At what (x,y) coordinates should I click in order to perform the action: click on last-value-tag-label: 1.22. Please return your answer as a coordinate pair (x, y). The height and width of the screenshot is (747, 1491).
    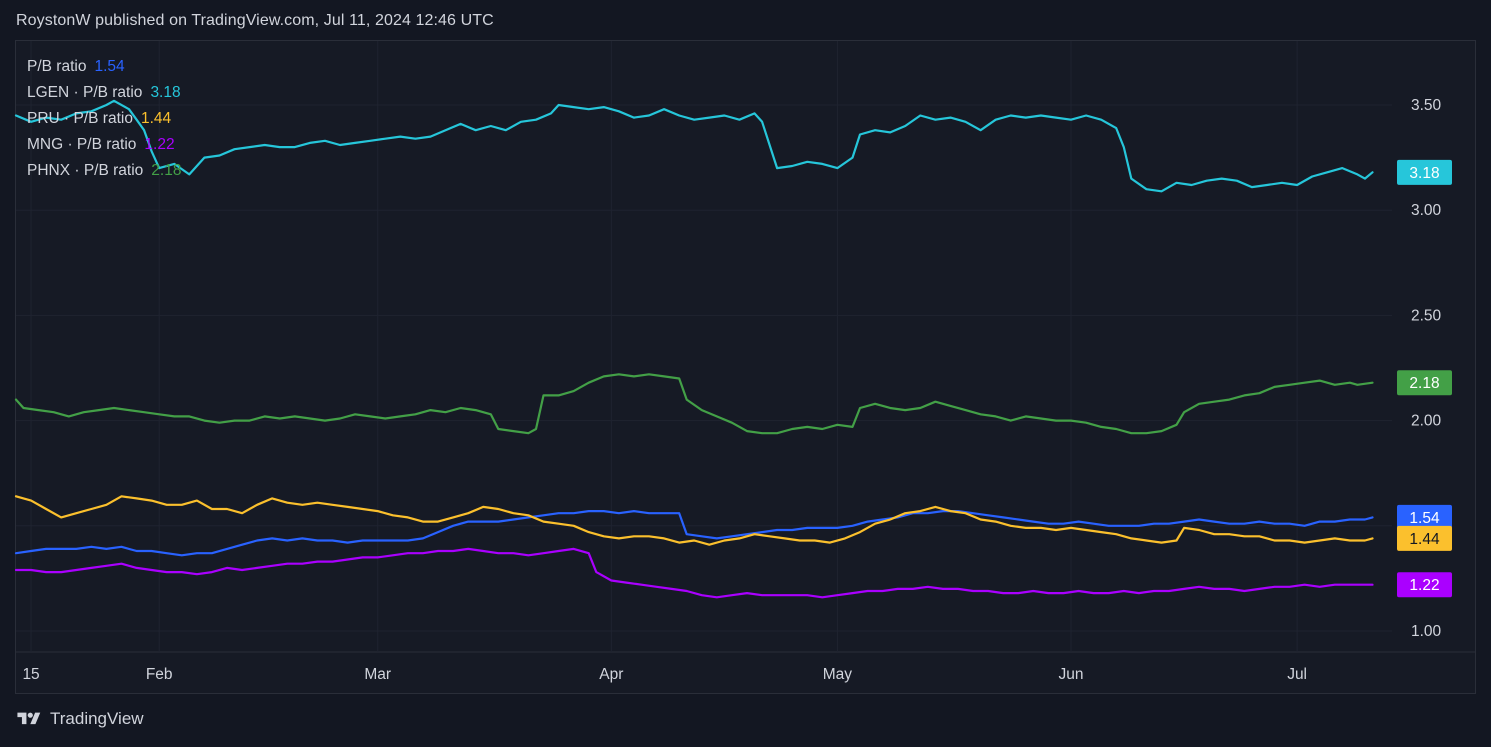
    Looking at the image, I should click on (1424, 585).